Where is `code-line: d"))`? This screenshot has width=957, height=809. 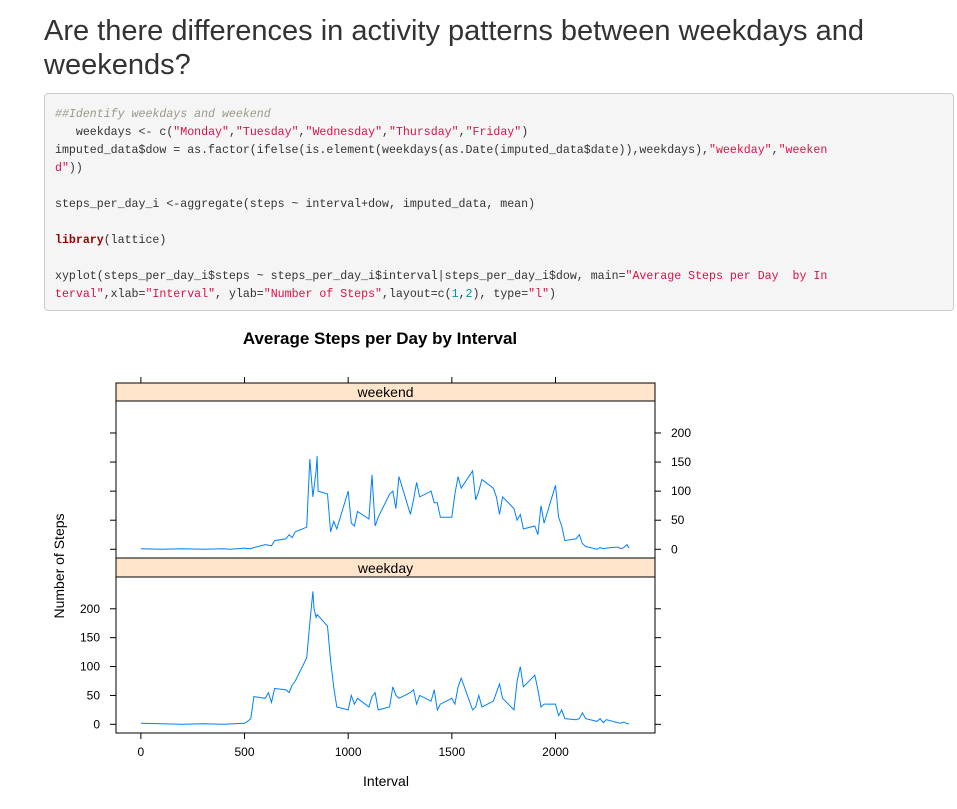 code-line: d")) is located at coordinates (499, 169).